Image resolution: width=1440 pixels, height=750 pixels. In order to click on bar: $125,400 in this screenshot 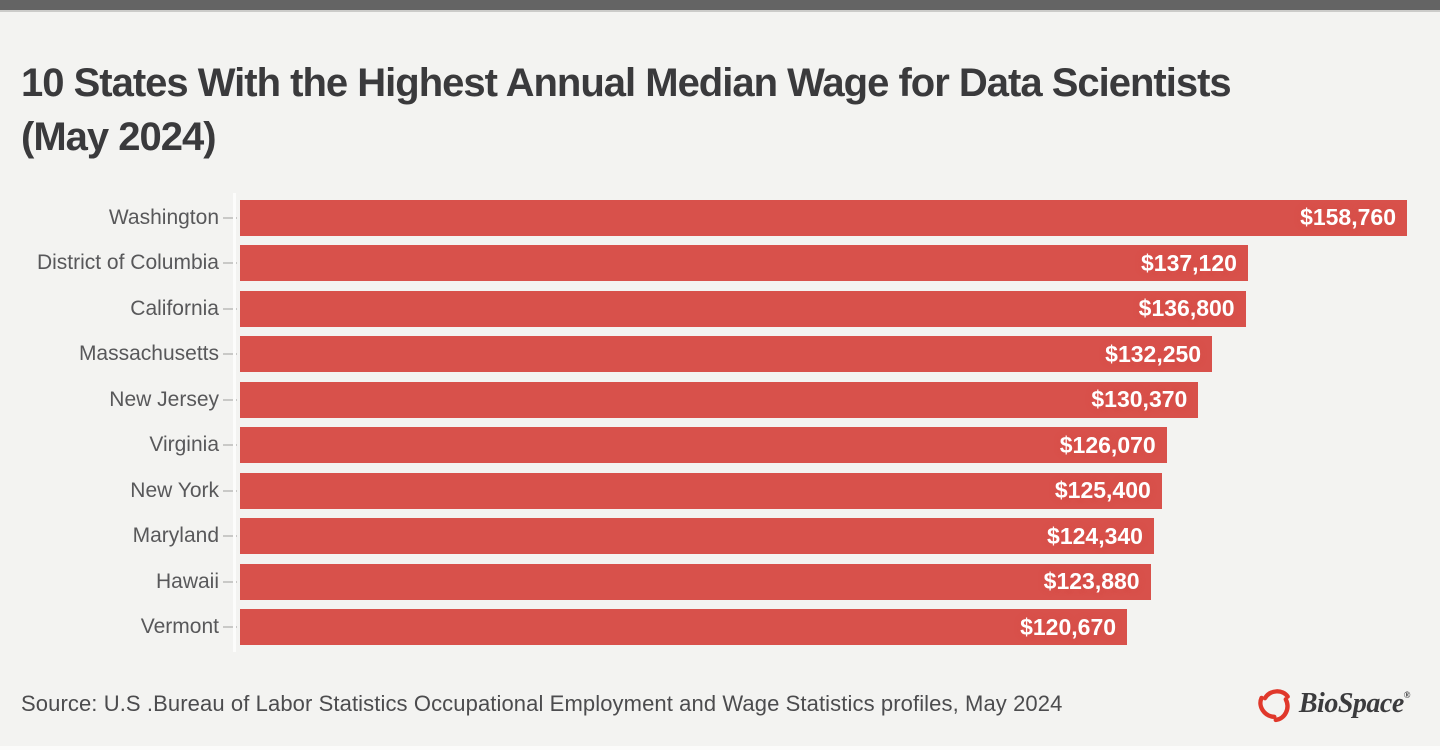, I will do `click(701, 490)`.